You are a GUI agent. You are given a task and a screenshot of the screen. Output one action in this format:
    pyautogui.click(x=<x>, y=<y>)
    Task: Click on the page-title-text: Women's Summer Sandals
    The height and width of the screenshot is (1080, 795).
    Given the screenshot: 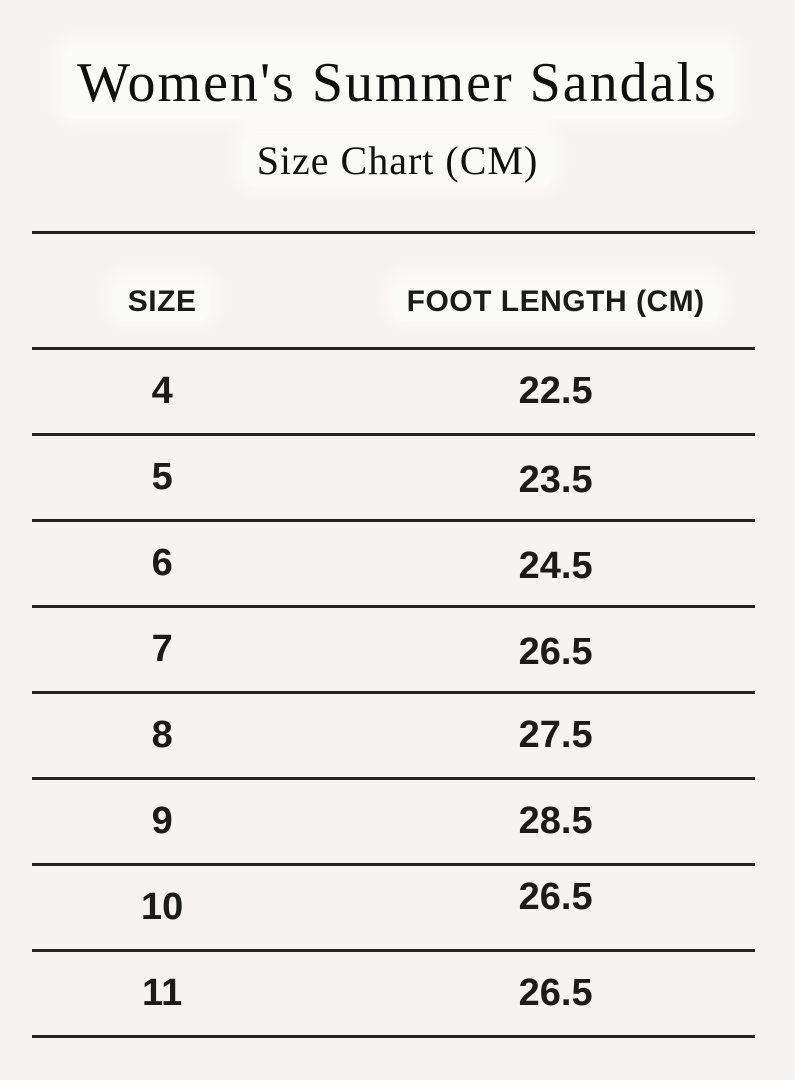 What is the action you would take?
    pyautogui.click(x=397, y=84)
    